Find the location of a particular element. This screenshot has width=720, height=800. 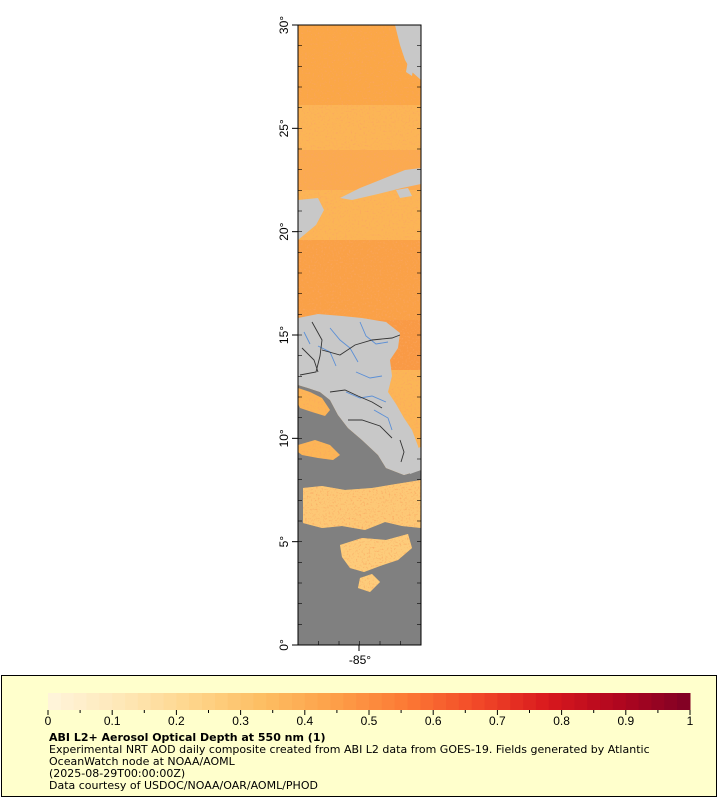

latitude-axis: 0° 5° 10° 15° 20° 25° 30° is located at coordinates (287, 333).